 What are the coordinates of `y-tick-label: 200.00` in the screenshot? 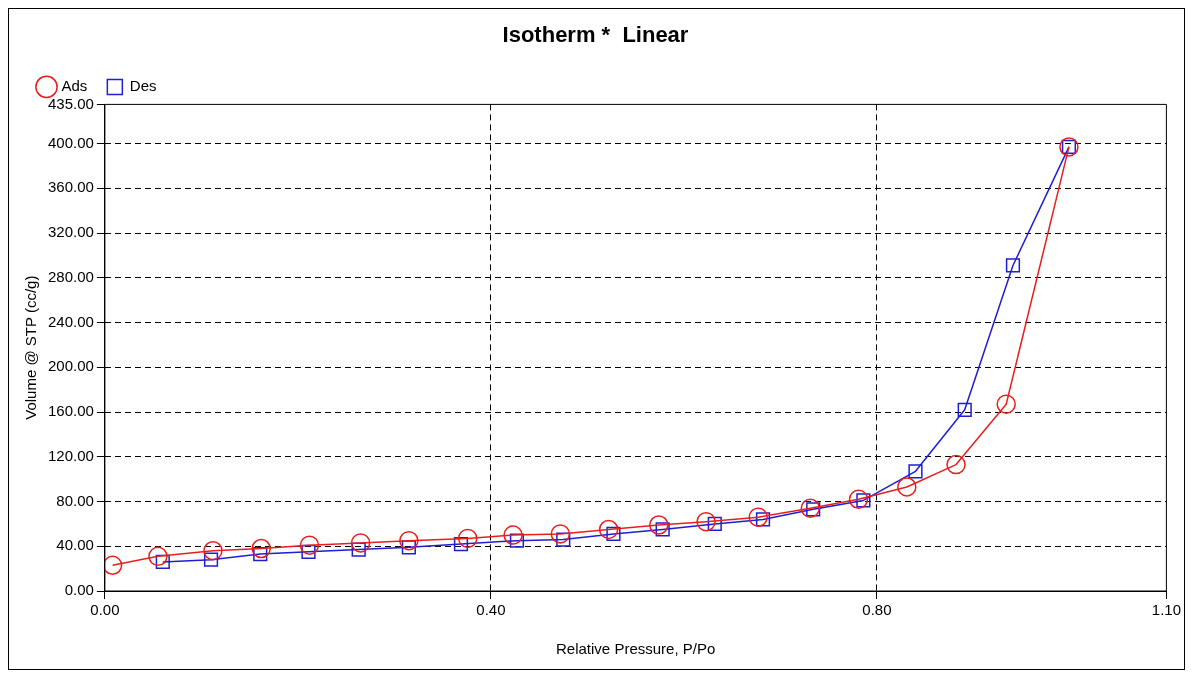 It's located at (70, 366).